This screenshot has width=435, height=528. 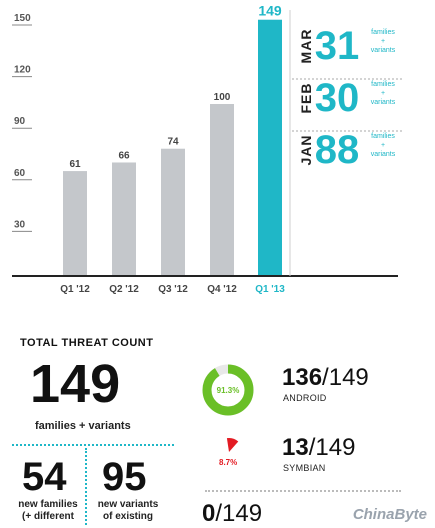 What do you see at coordinates (75, 164) in the screenshot?
I see `bar-data-label: 61` at bounding box center [75, 164].